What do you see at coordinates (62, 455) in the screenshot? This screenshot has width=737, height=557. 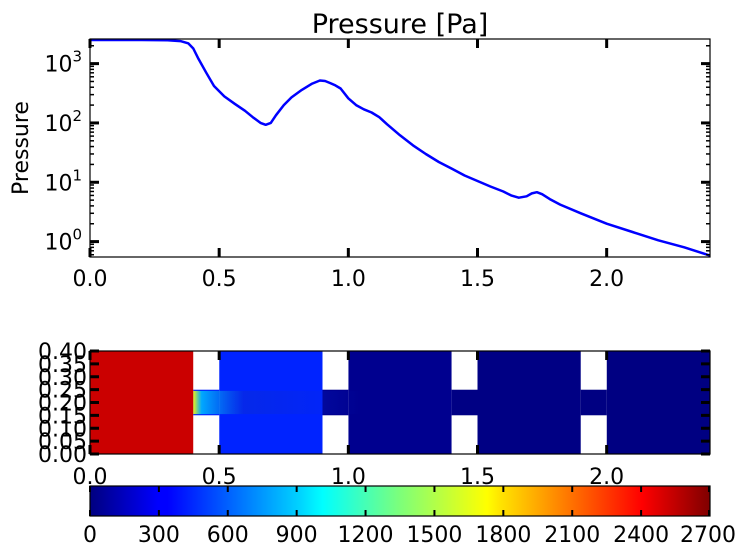 I see `heatmap-y-tick-label: 0.00` at bounding box center [62, 455].